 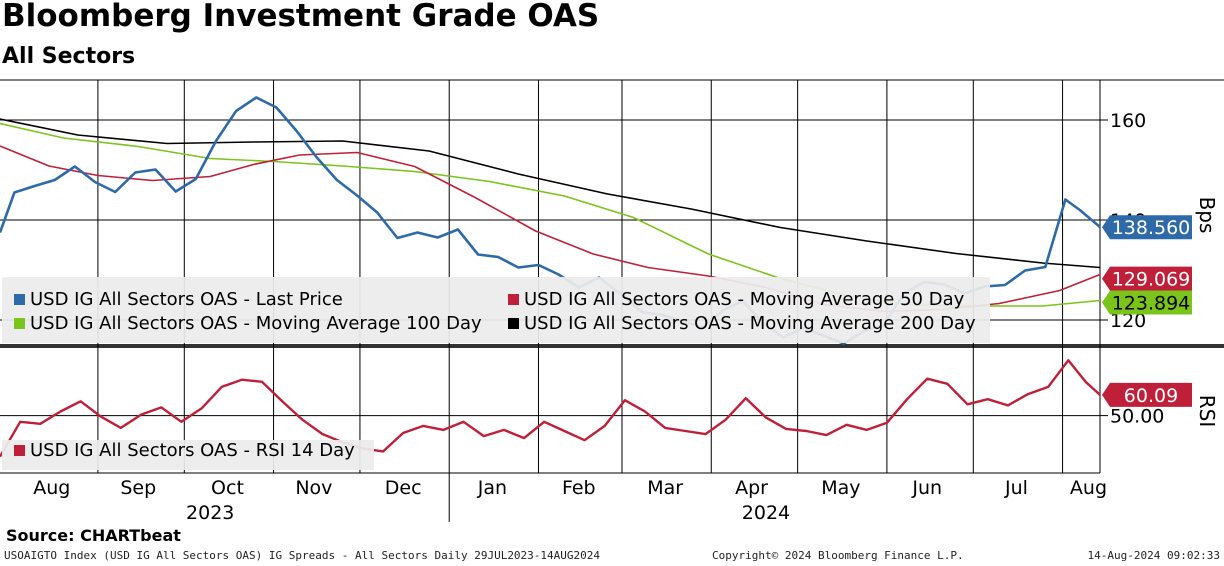 I want to click on last-price-flag: 138.560, so click(x=1147, y=227).